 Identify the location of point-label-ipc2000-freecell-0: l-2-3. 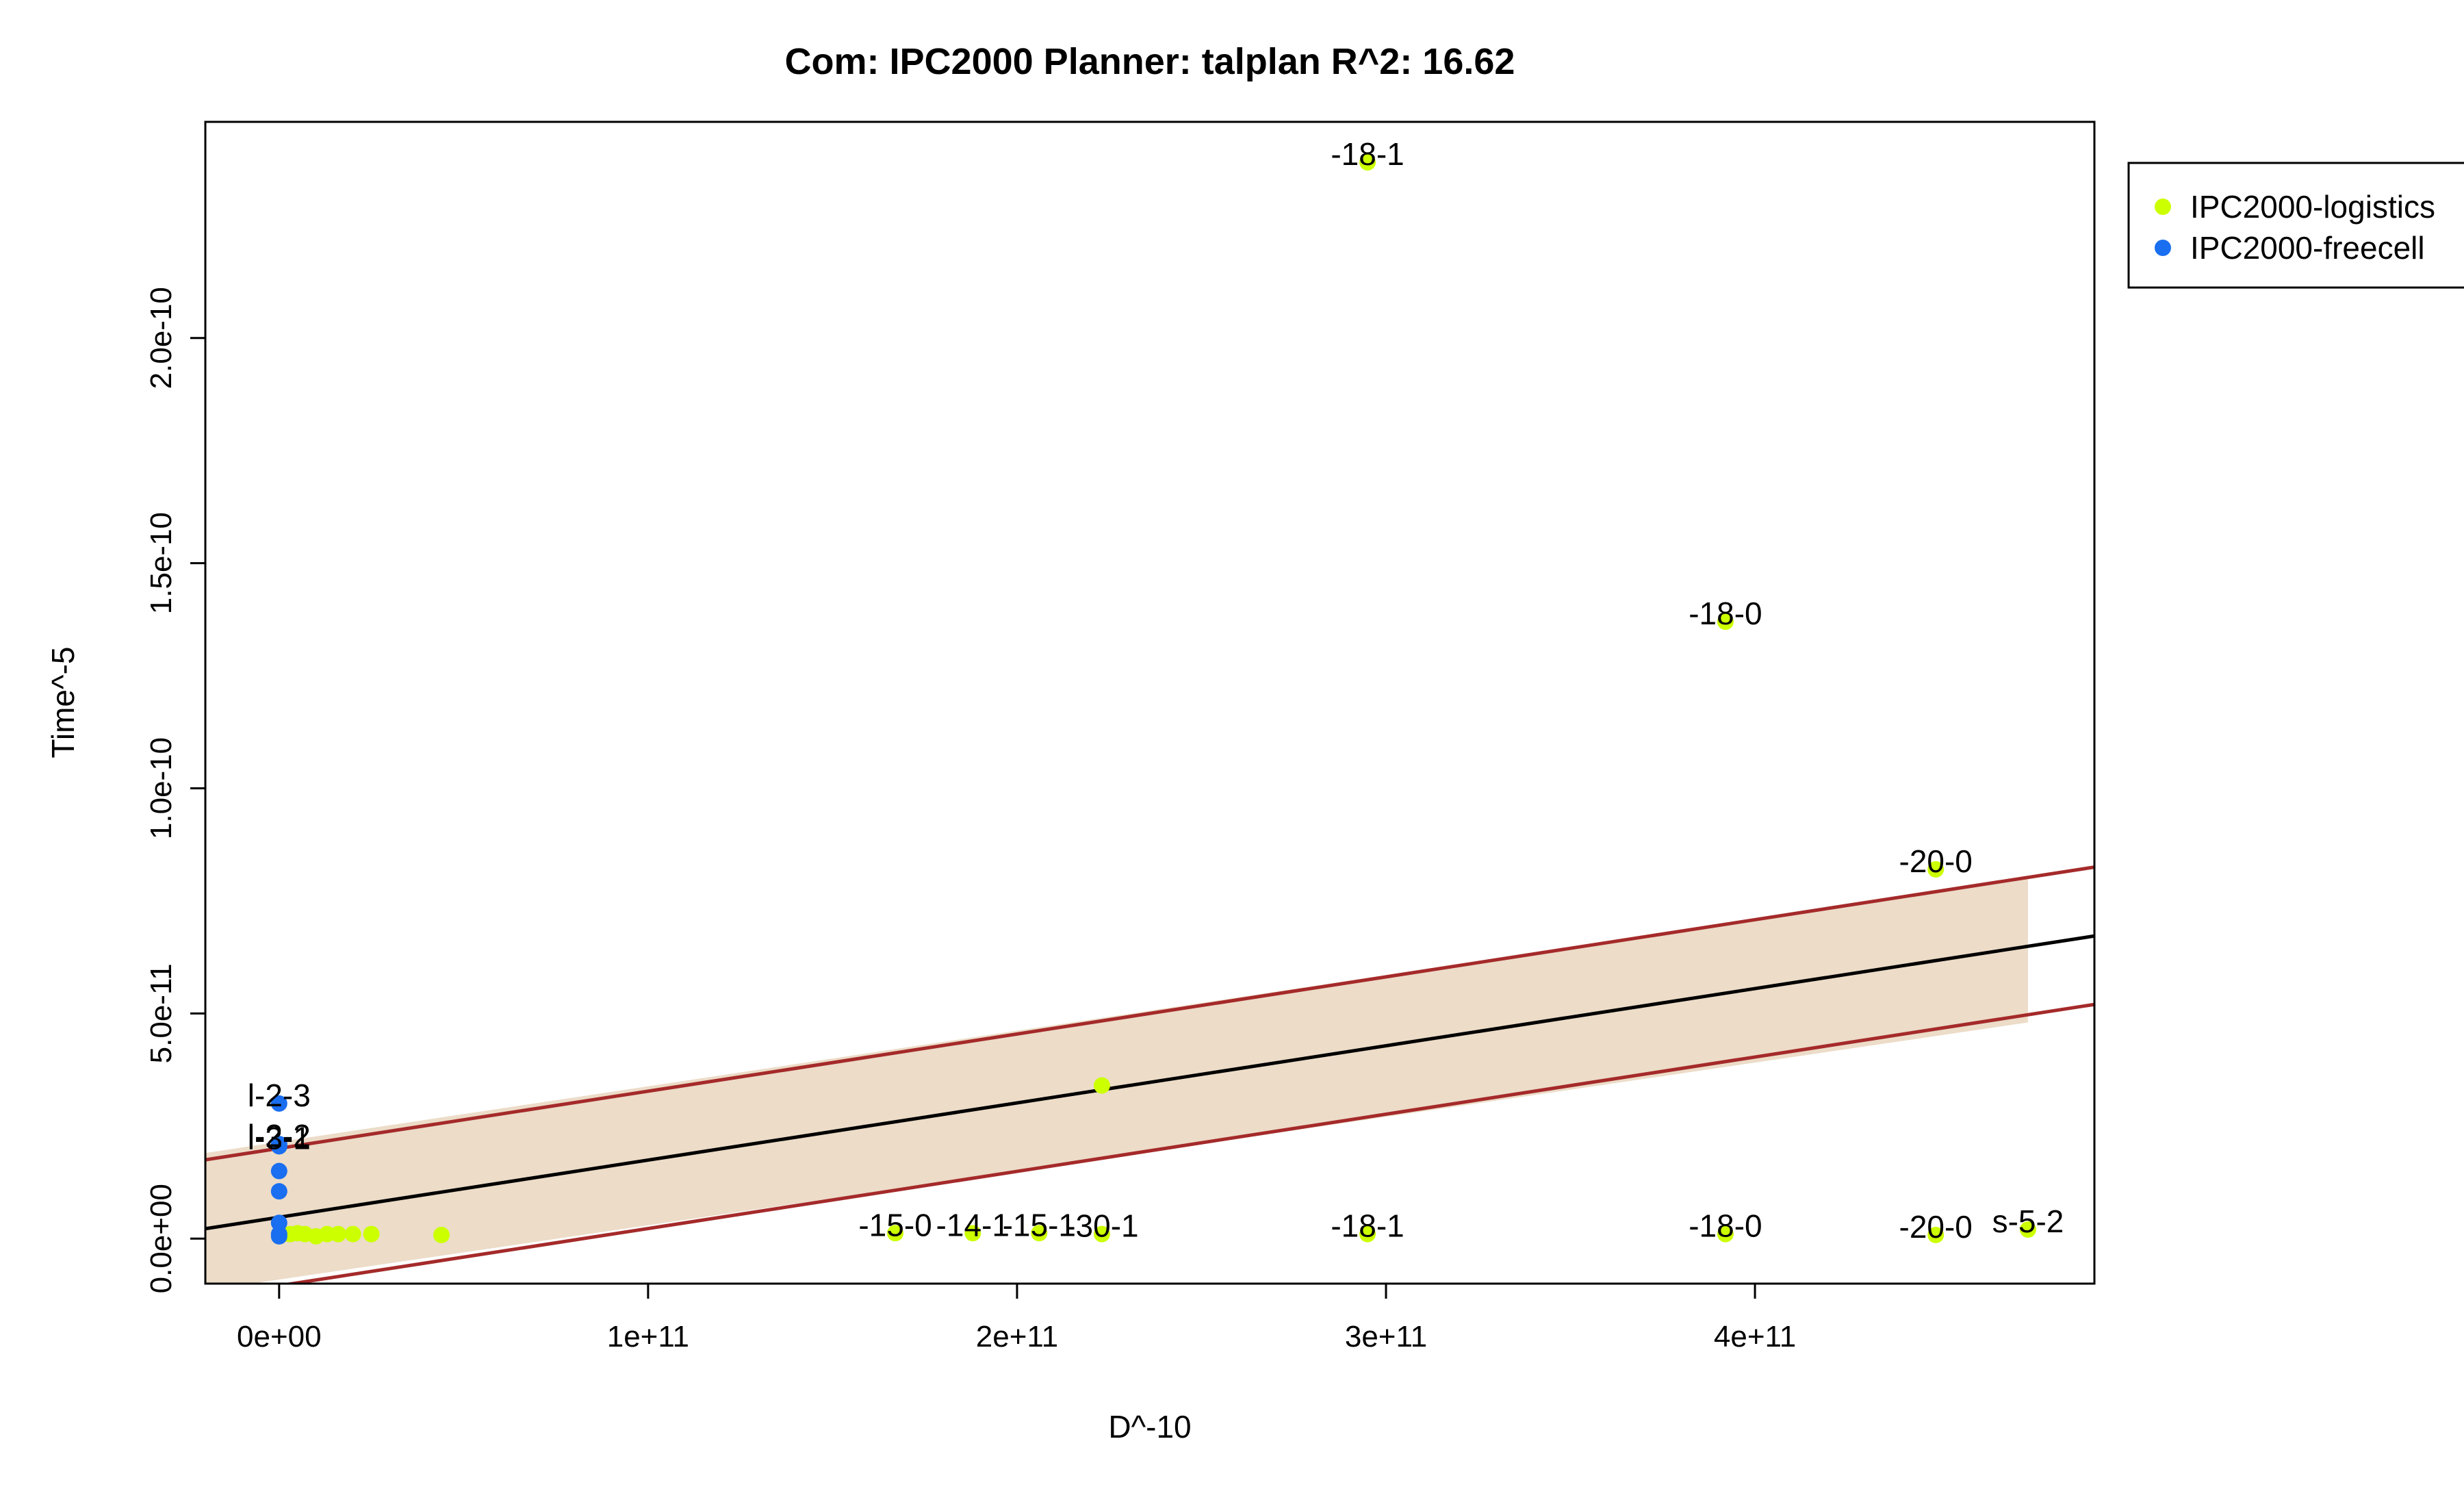
(279, 1095).